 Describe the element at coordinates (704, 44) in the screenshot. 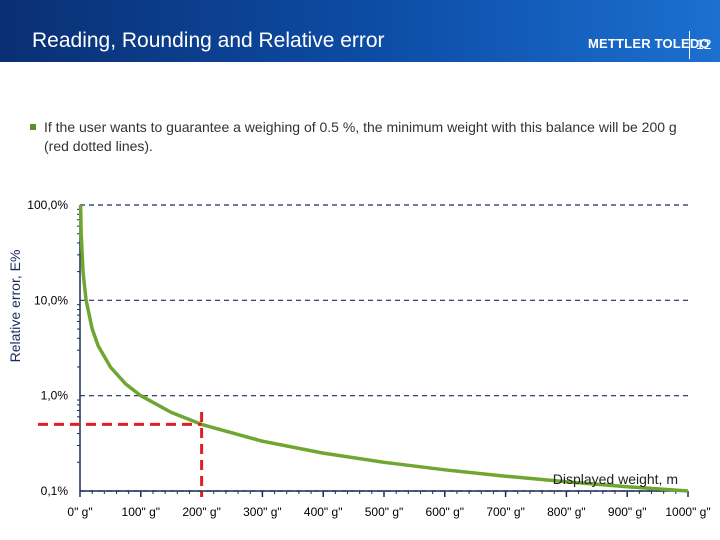

I see `slide-number: 12` at that location.